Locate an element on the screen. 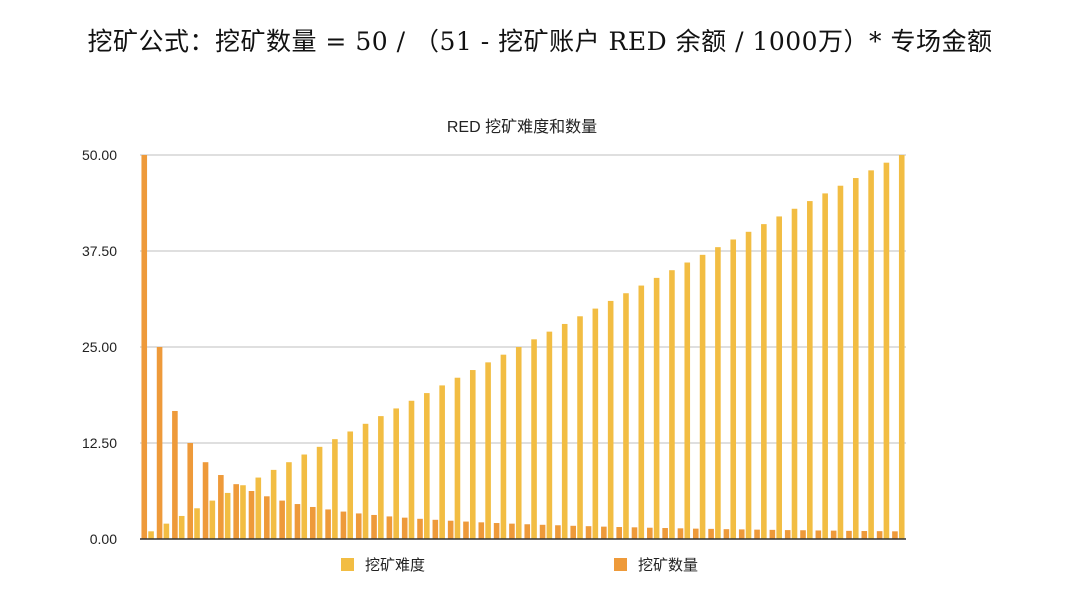  legend-label-1: 挖矿难度 is located at coordinates (395, 565).